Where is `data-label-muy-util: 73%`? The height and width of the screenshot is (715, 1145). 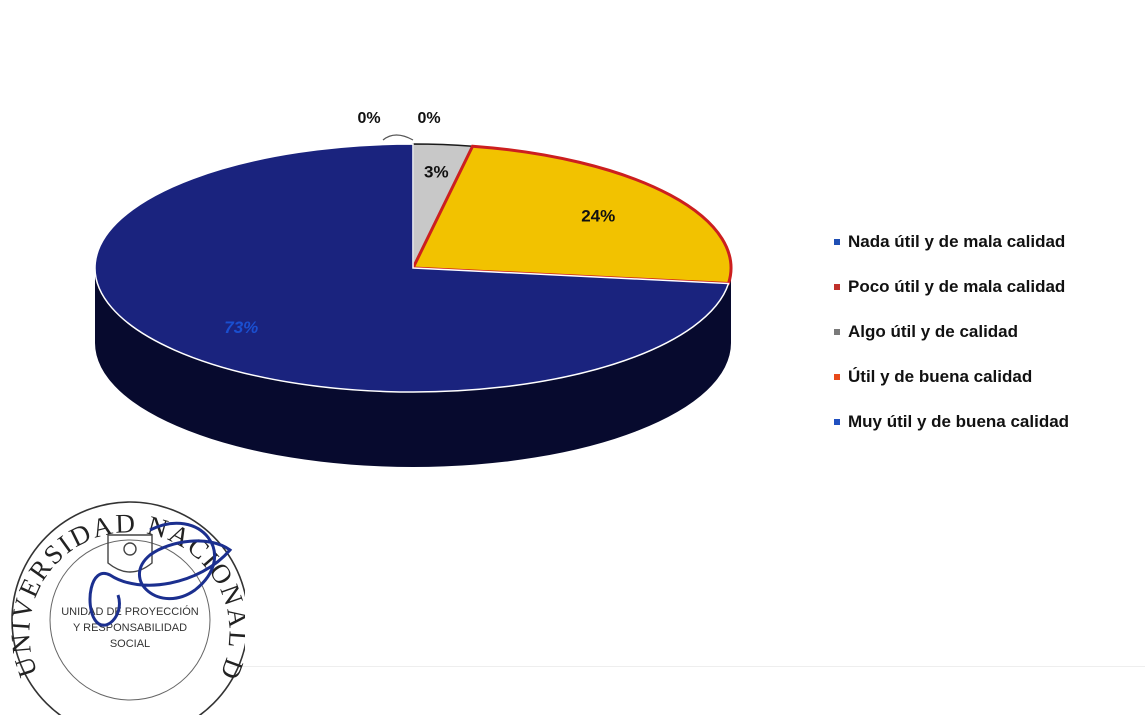
data-label-muy-util: 73% is located at coordinates (241, 327).